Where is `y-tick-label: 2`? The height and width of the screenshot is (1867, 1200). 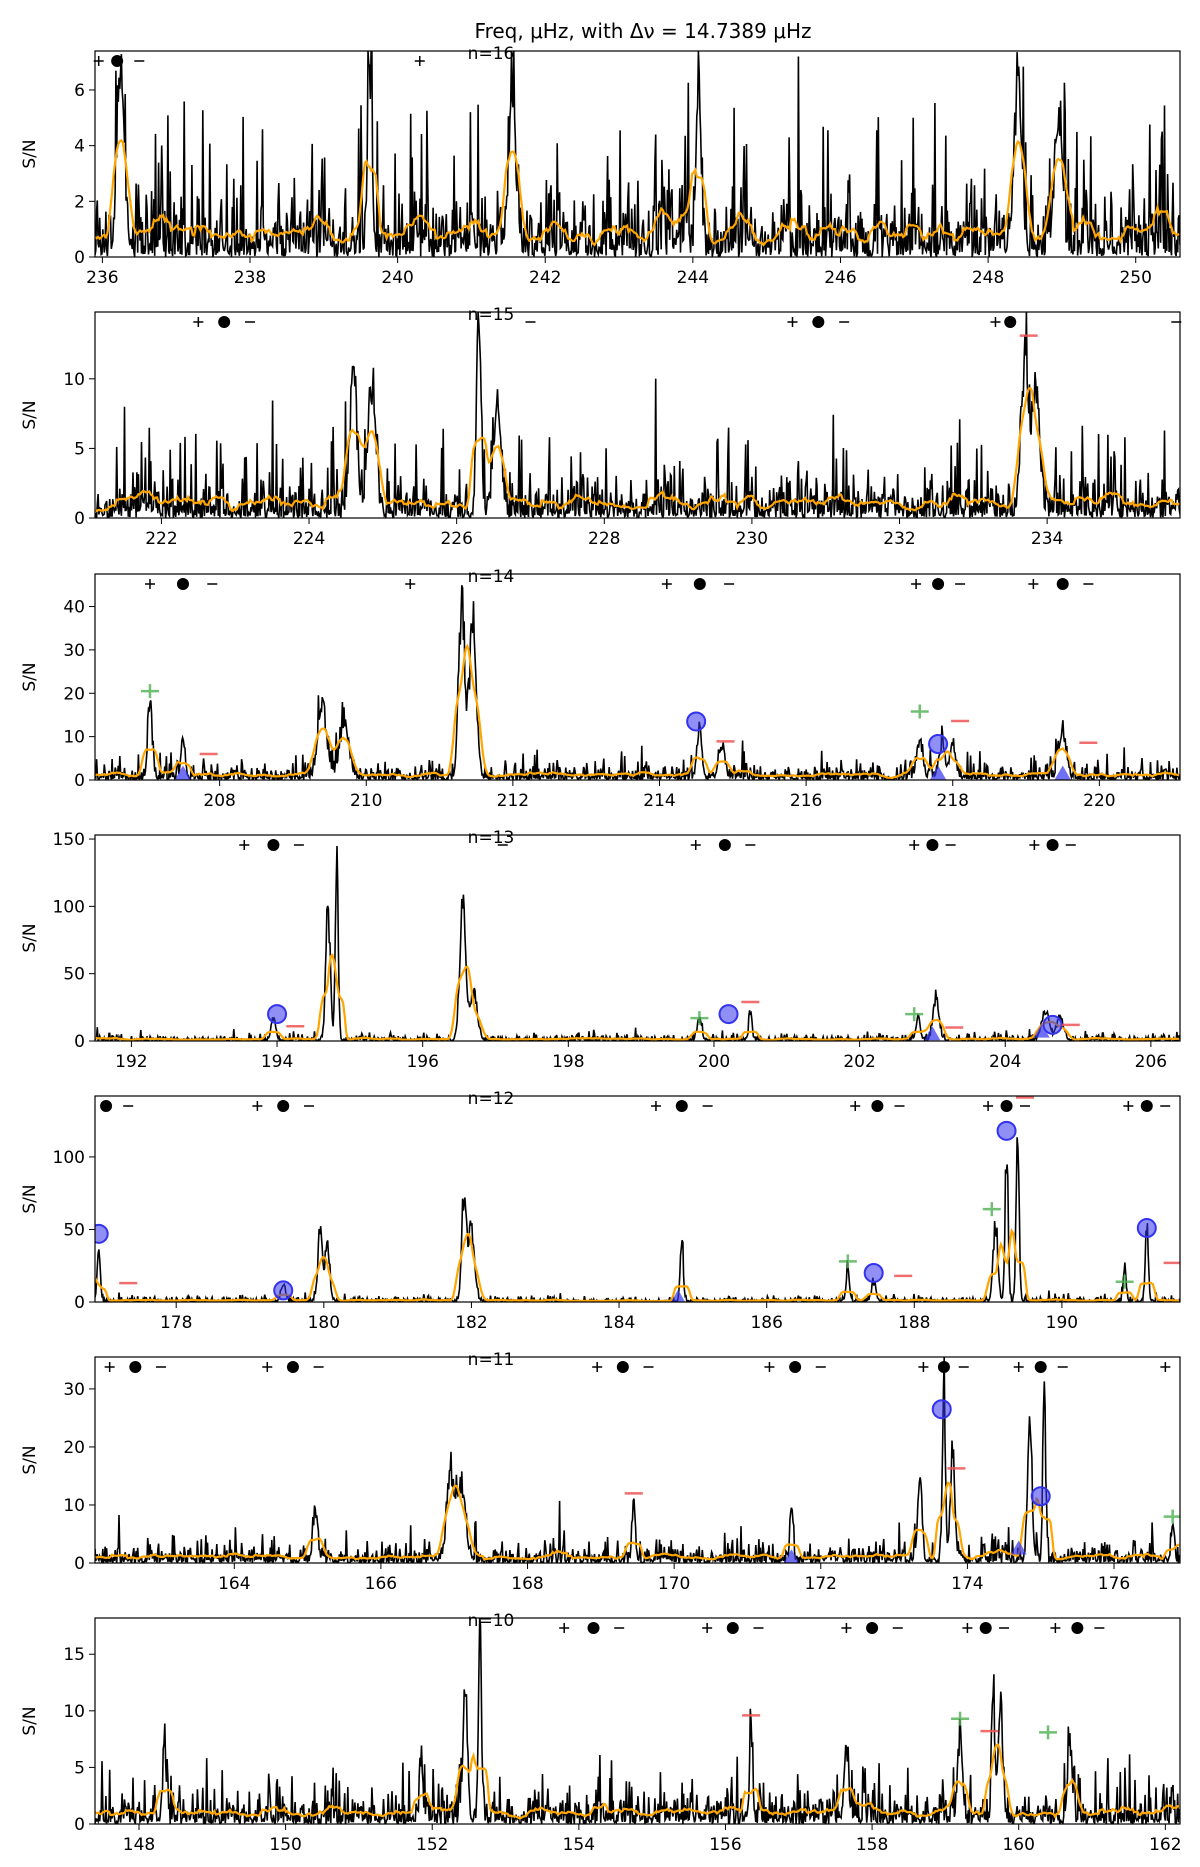
y-tick-label: 2 is located at coordinates (79, 202).